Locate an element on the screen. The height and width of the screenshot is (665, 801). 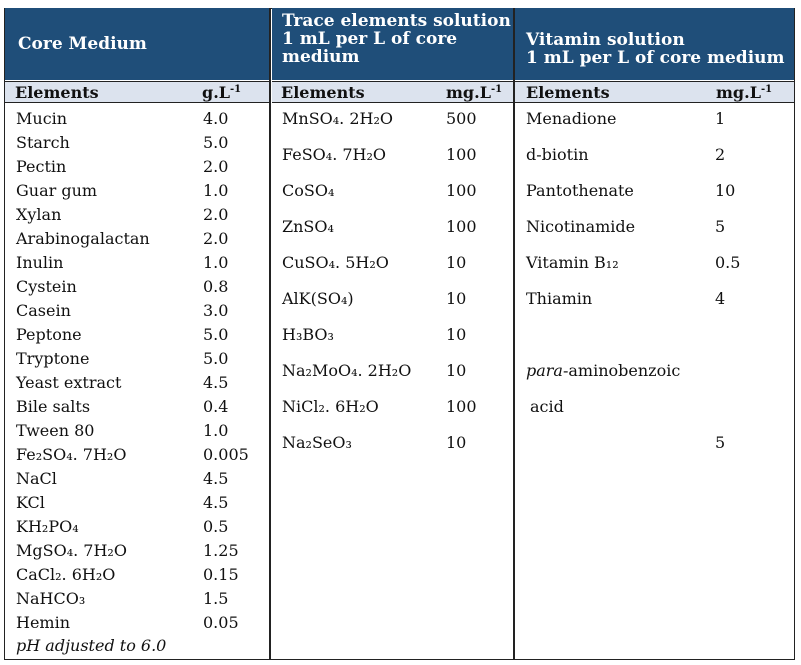
vitamin-acid-value: 5 is located at coordinates (720, 442).